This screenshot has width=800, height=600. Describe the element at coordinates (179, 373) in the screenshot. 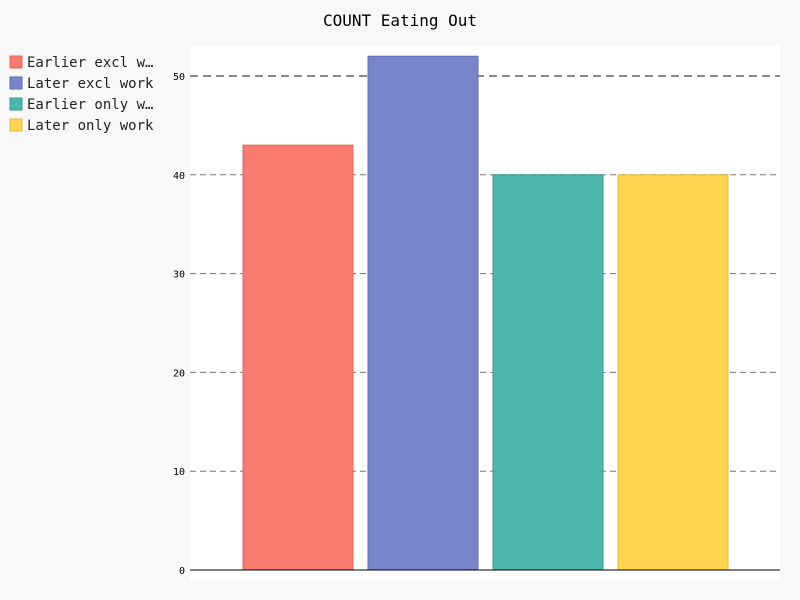

I see `y-tick-label: 20` at that location.